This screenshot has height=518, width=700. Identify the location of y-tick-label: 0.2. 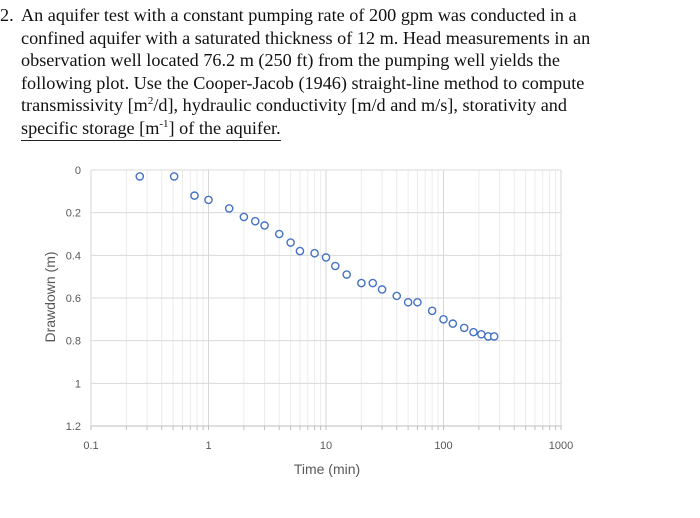
(73, 214).